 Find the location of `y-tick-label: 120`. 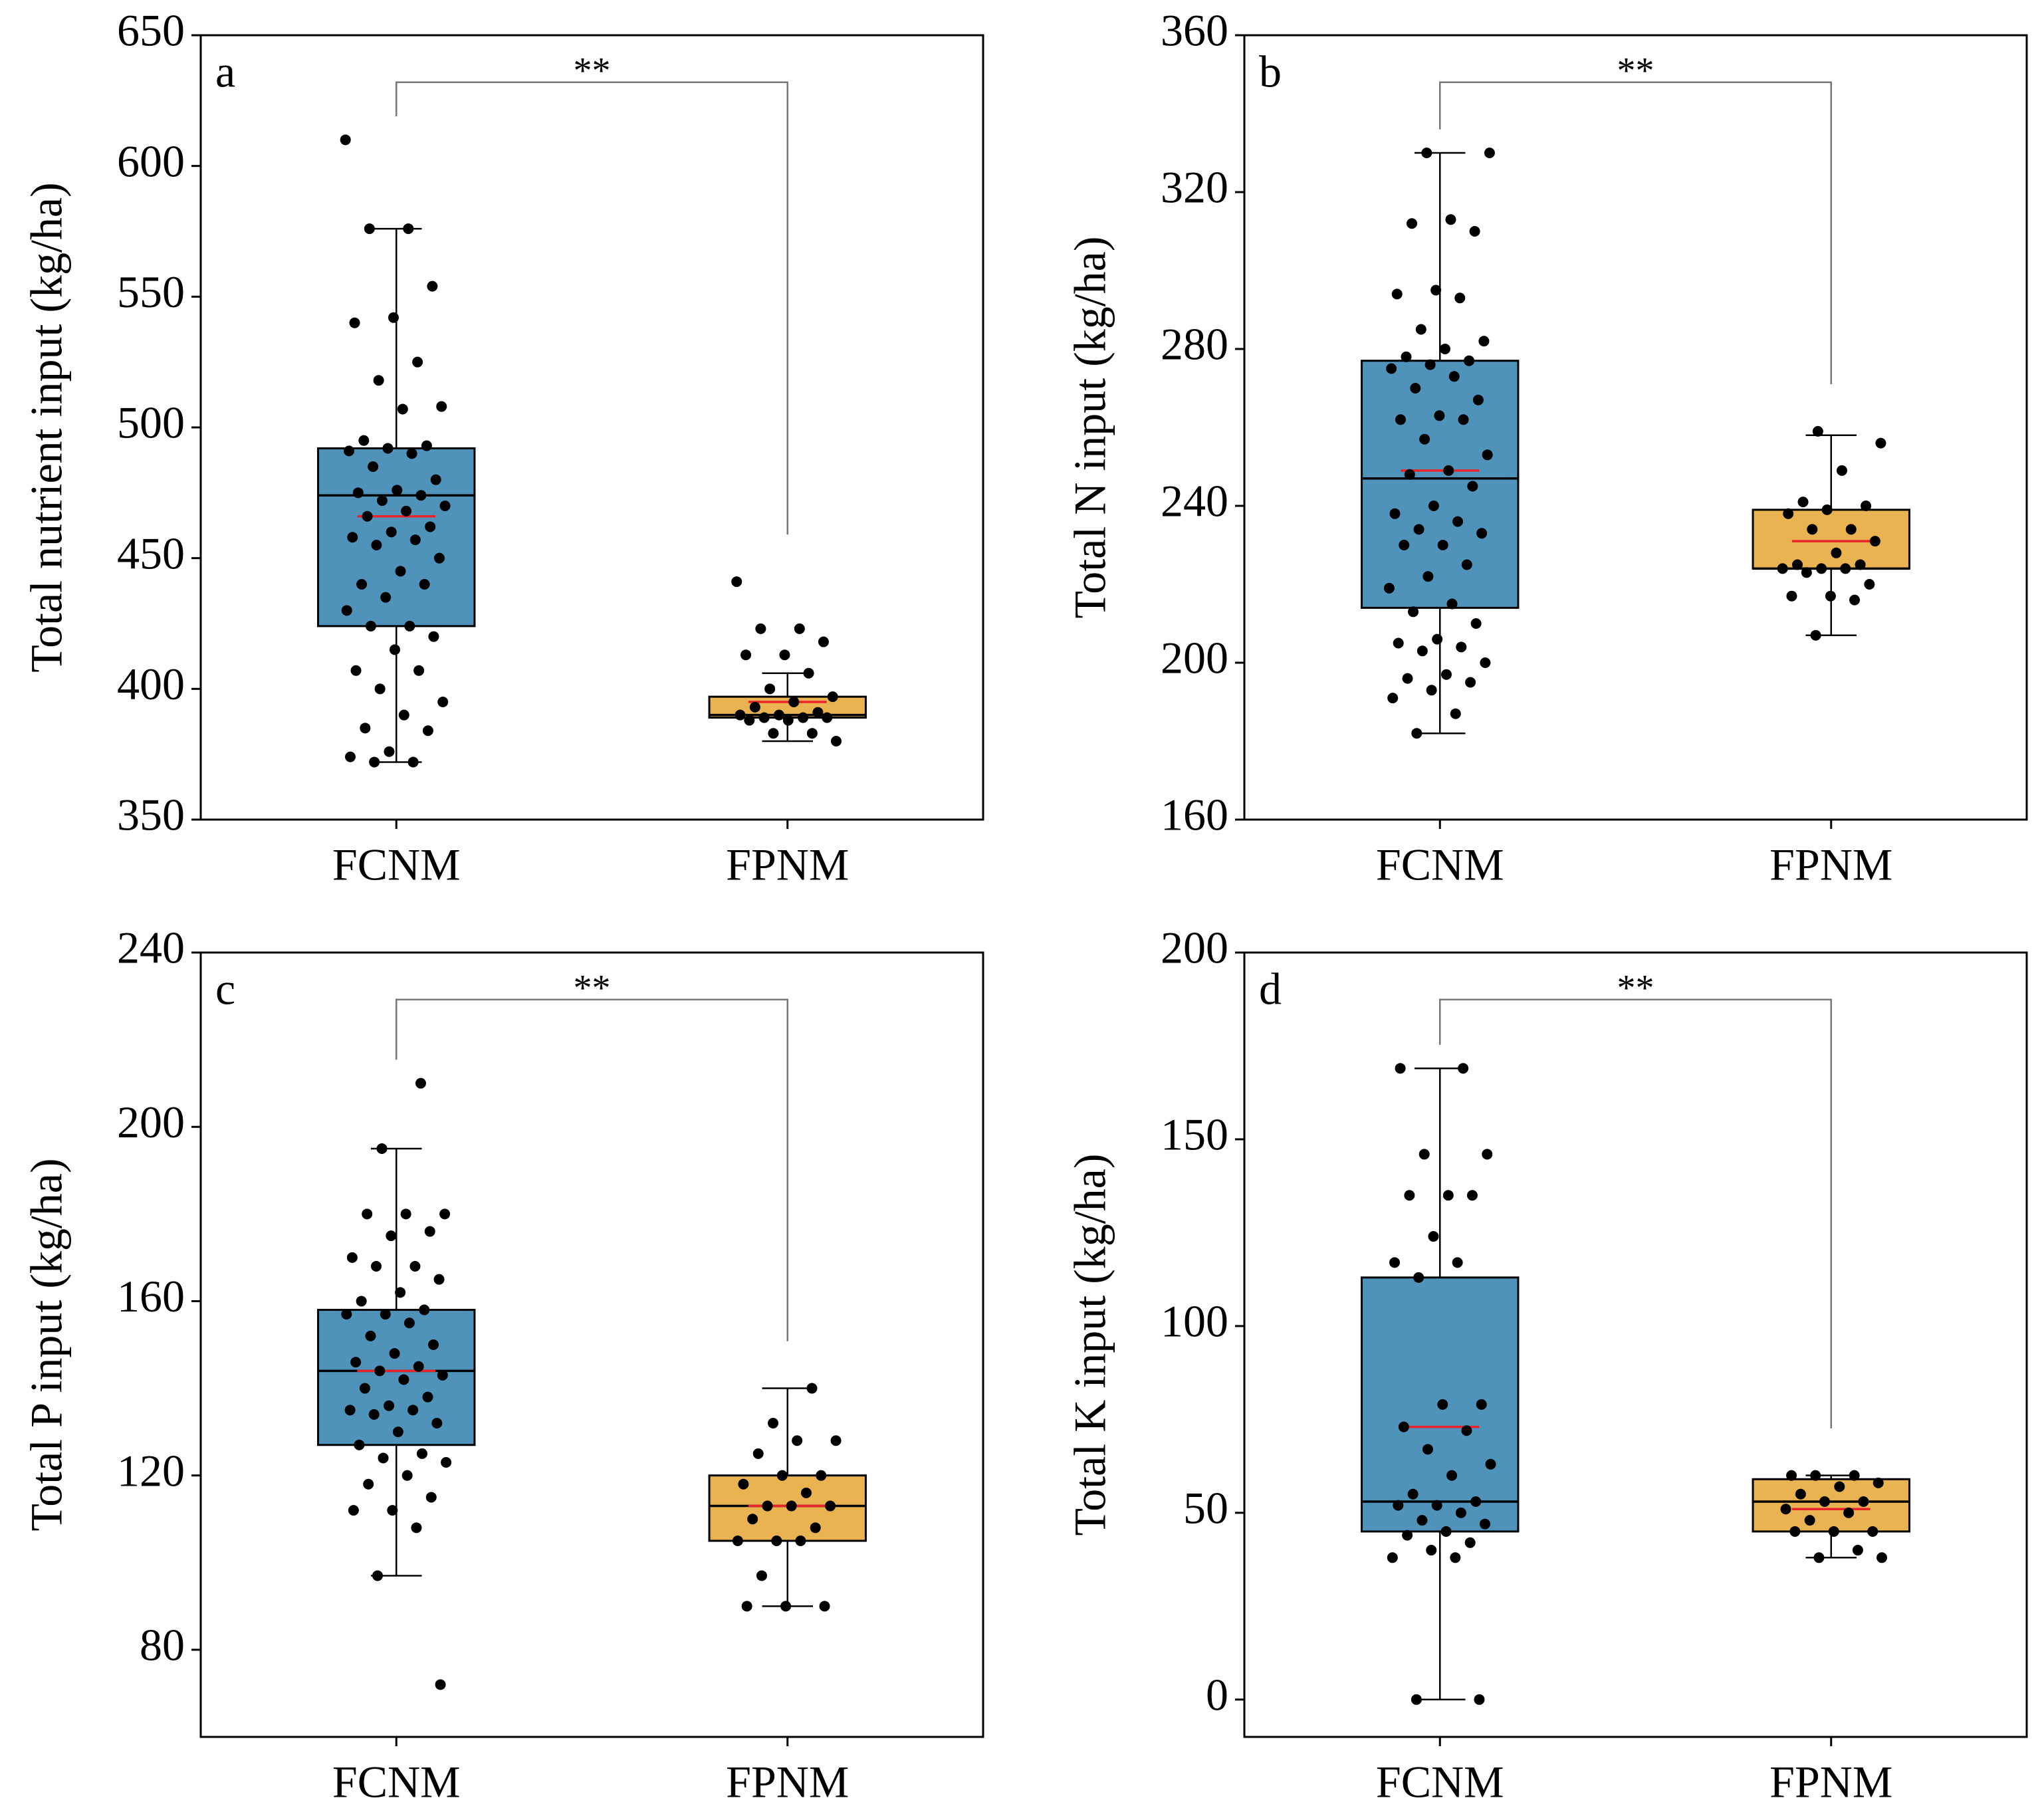

y-tick-label: 120 is located at coordinates (151, 1471).